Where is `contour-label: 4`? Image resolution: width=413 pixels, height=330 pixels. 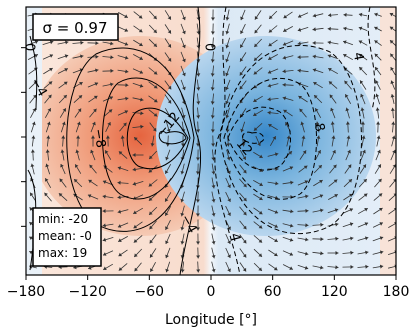 contour-label: 4 is located at coordinates (234, 238).